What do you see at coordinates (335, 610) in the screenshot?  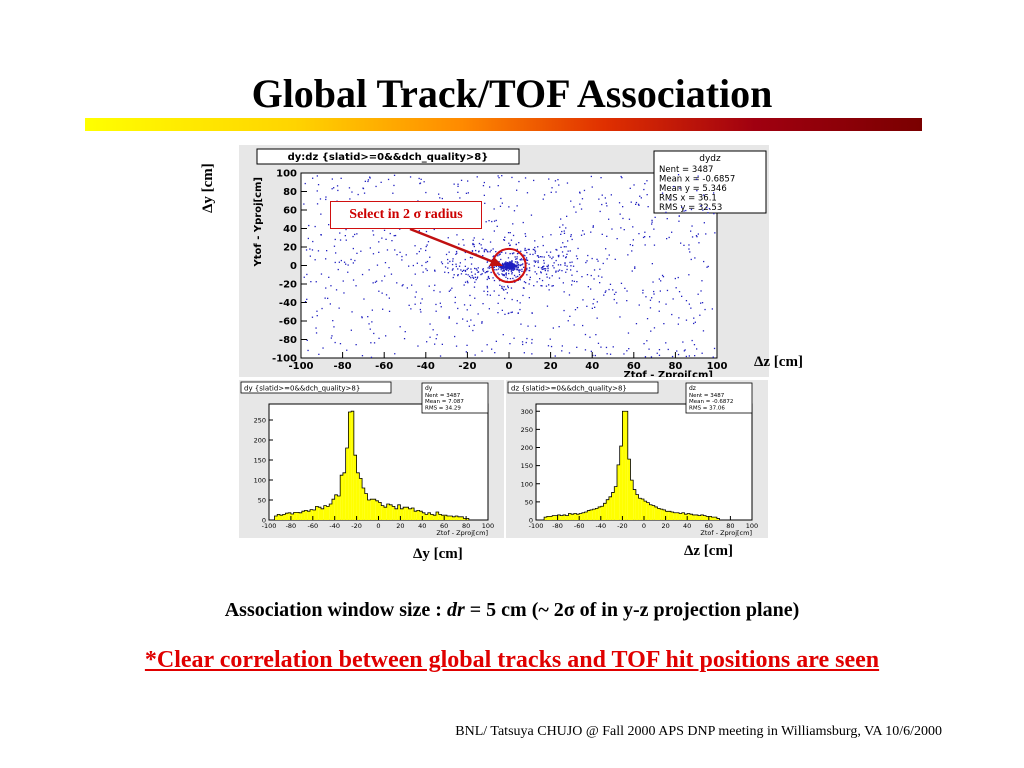 I see `association-prefix: Association window size :` at bounding box center [335, 610].